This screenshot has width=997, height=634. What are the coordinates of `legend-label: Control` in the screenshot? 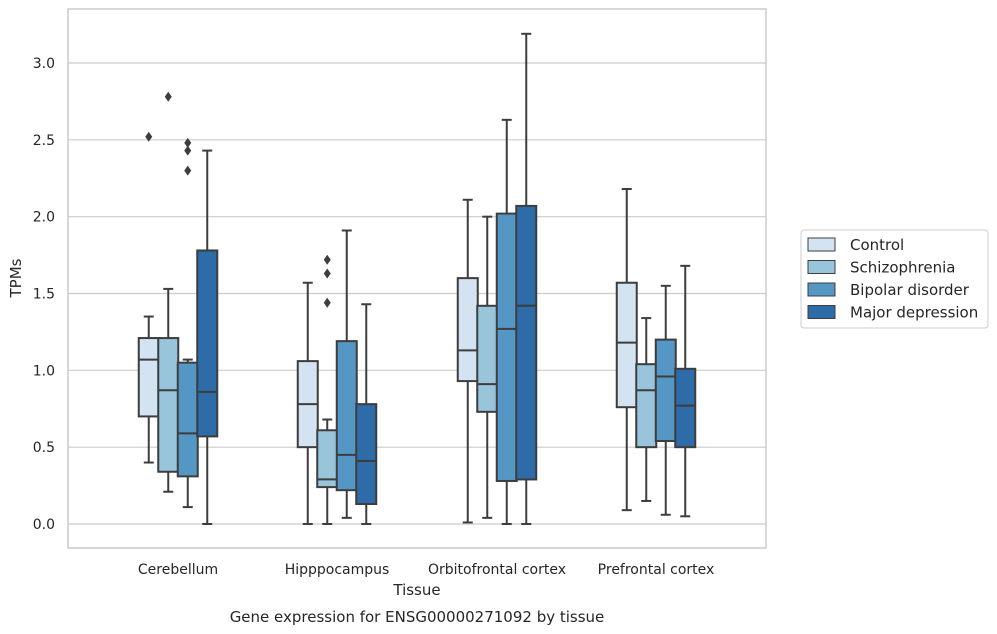 It's located at (877, 245).